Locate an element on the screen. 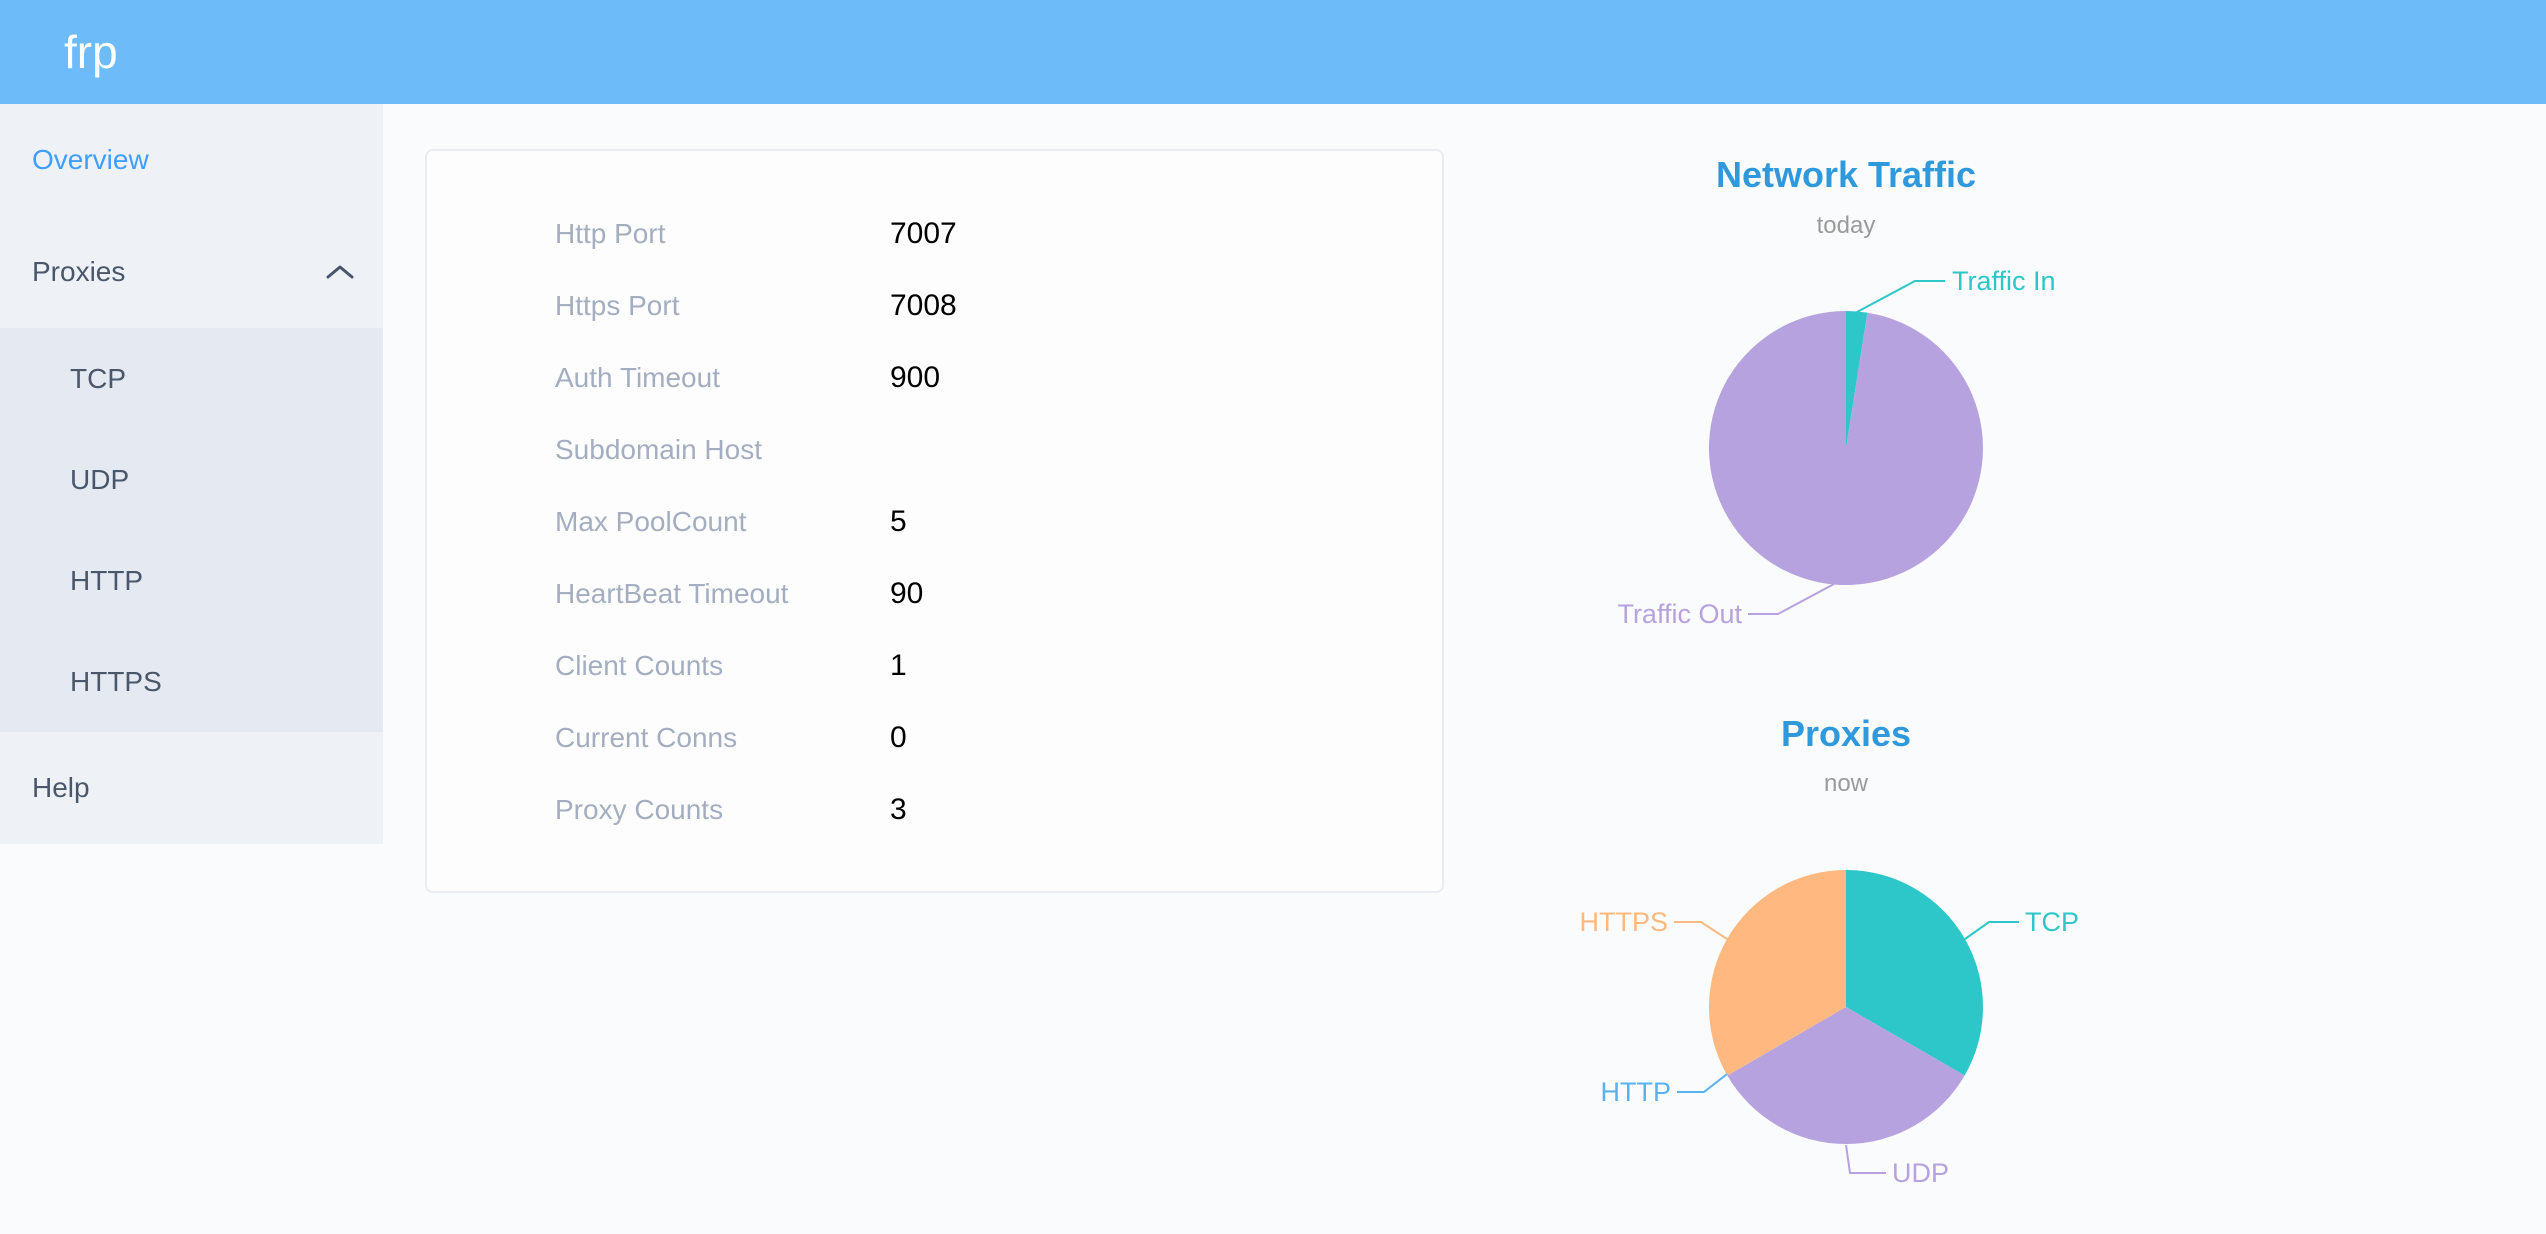 The height and width of the screenshot is (1234, 2546). sidebar-item-tcp-label: TCP is located at coordinates (98, 378).